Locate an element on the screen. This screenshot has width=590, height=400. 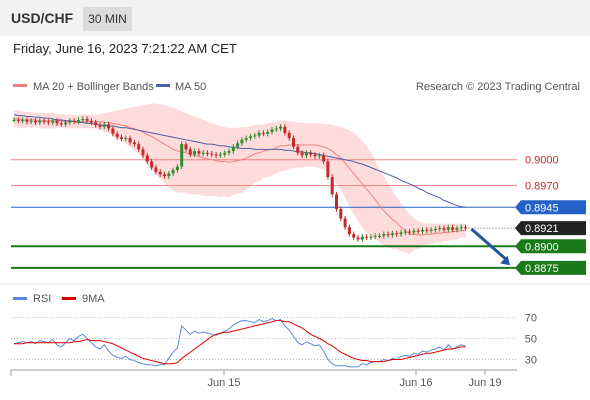
level-label-0: 0.9000 is located at coordinates (542, 161).